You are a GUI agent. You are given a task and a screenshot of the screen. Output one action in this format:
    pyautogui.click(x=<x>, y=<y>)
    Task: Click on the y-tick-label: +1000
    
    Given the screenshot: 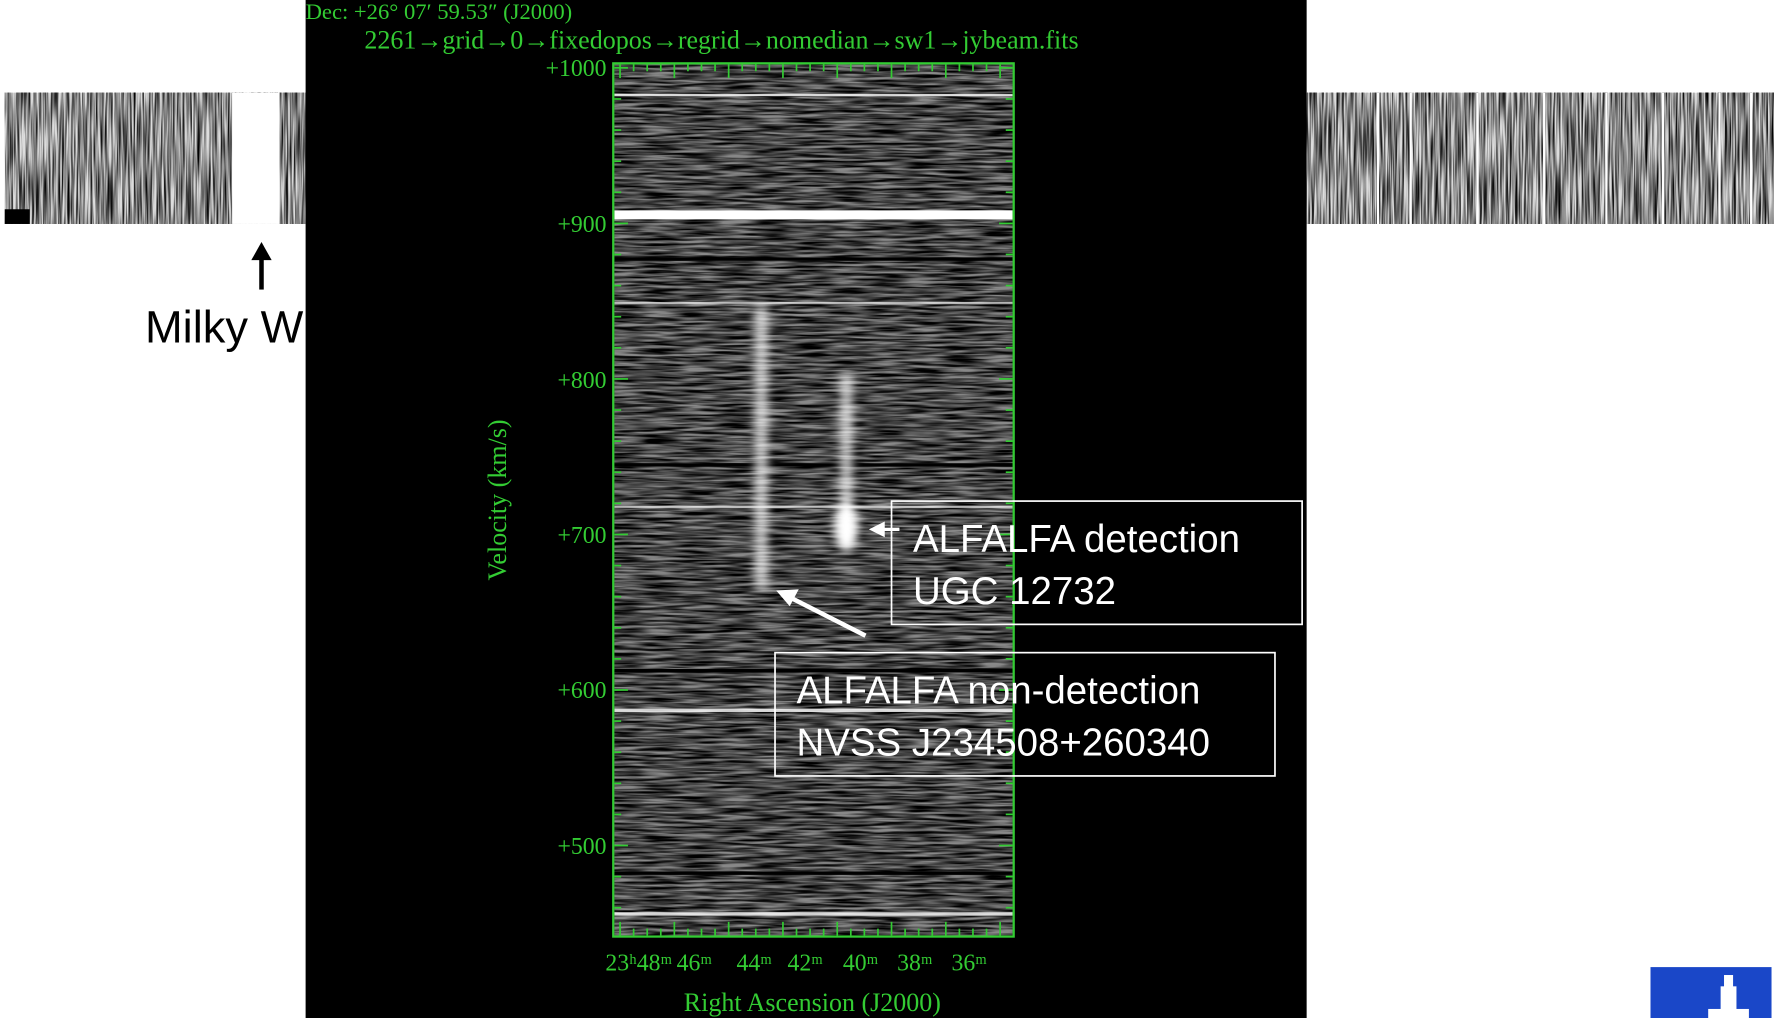 What is the action you would take?
    pyautogui.click(x=576, y=69)
    